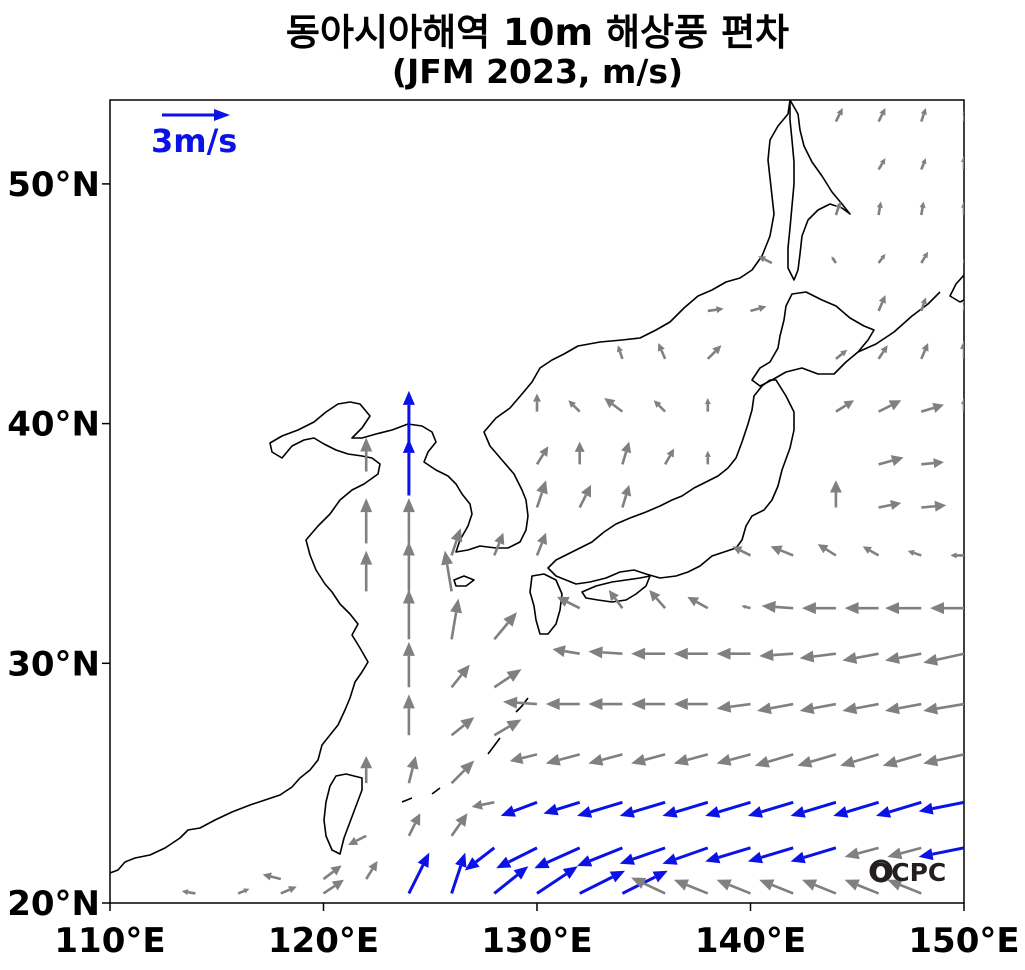 The height and width of the screenshot is (970, 1025). What do you see at coordinates (819, 190) in the screenshot?
I see `coastline-sakhalin` at bounding box center [819, 190].